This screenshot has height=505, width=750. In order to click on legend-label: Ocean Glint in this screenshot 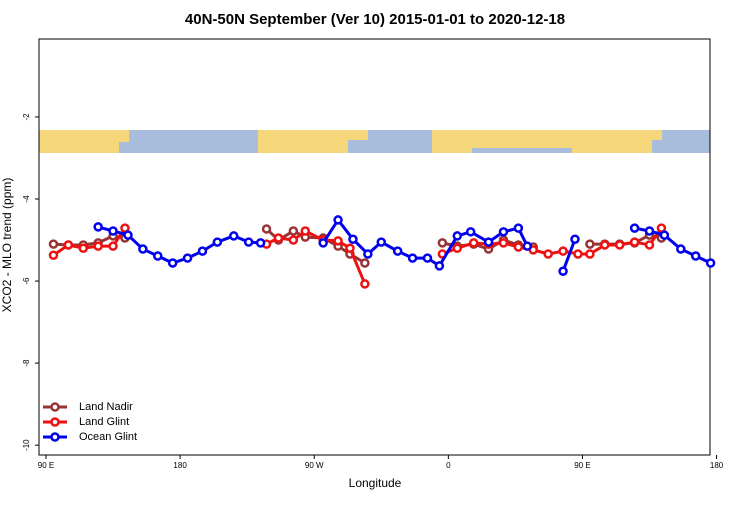, I will do `click(108, 437)`.